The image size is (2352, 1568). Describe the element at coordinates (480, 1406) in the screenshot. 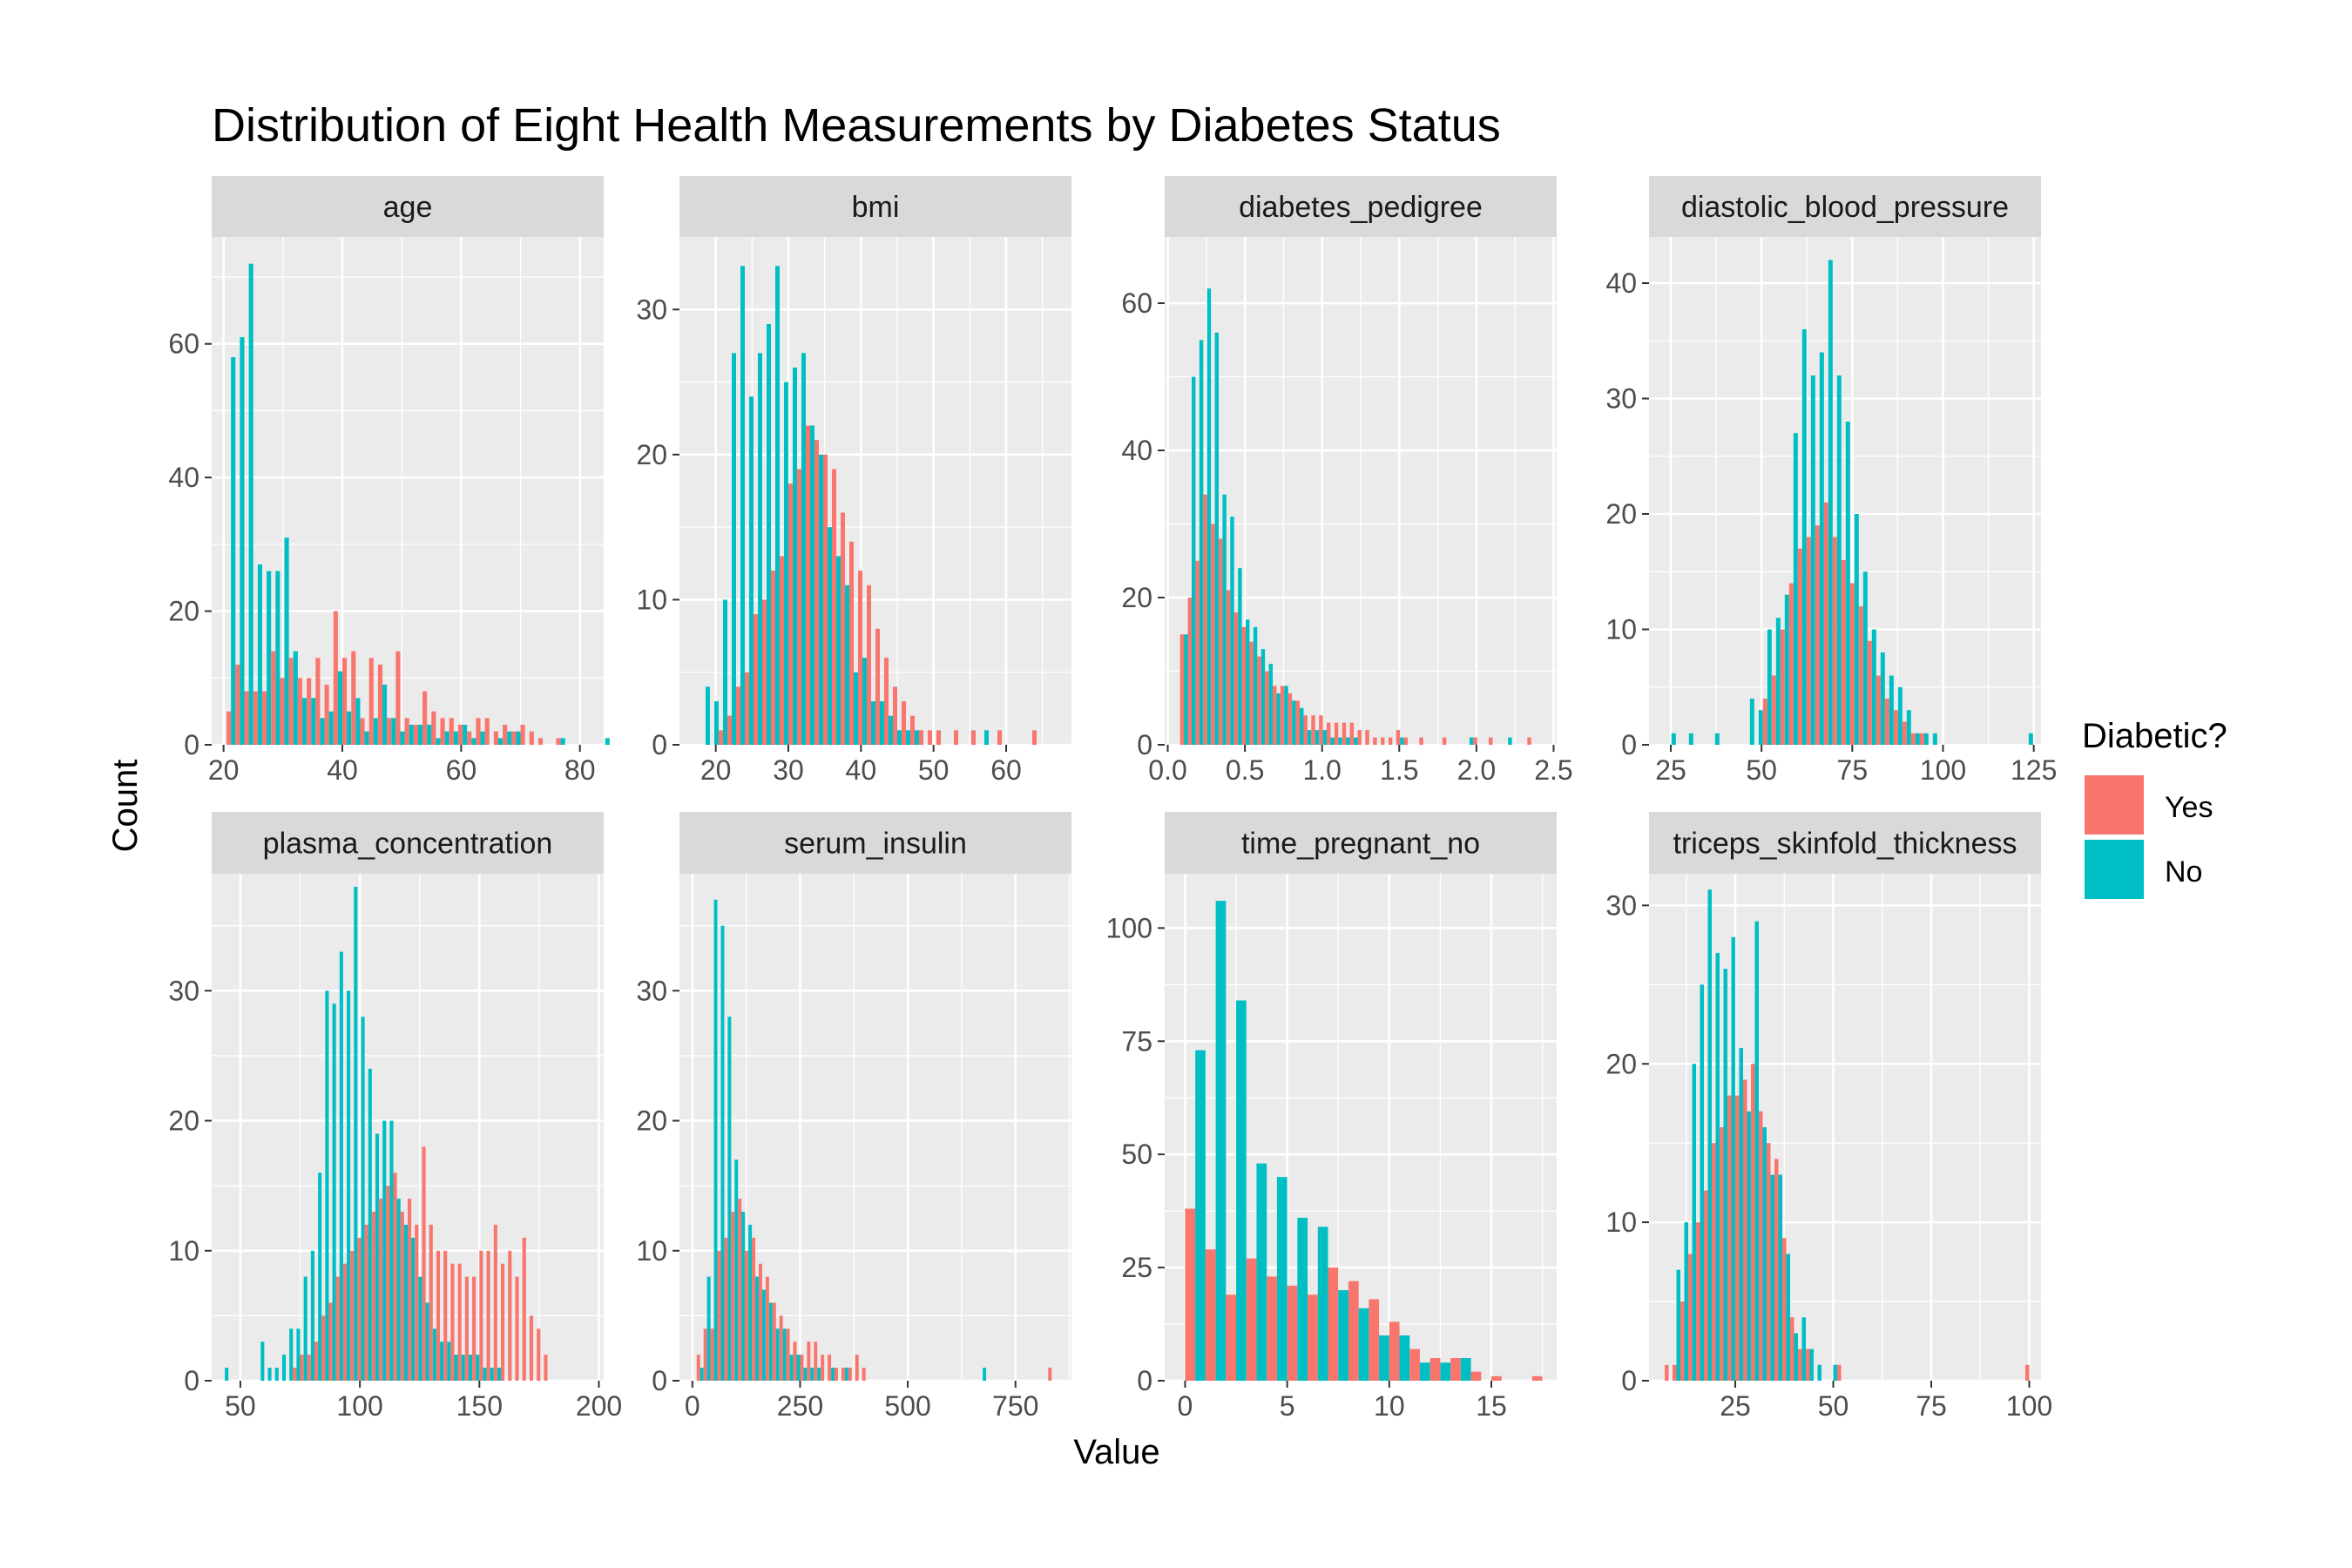

I see `x-tick-label: 150` at that location.